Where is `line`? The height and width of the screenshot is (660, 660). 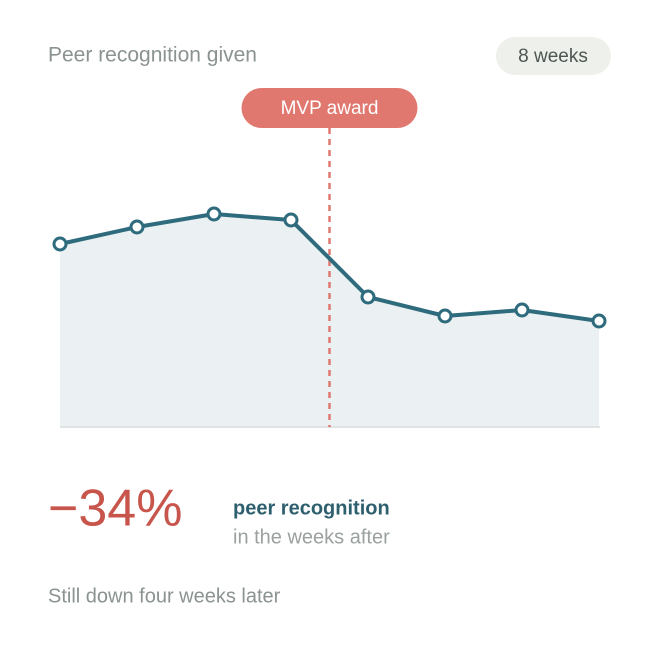 line is located at coordinates (329, 267).